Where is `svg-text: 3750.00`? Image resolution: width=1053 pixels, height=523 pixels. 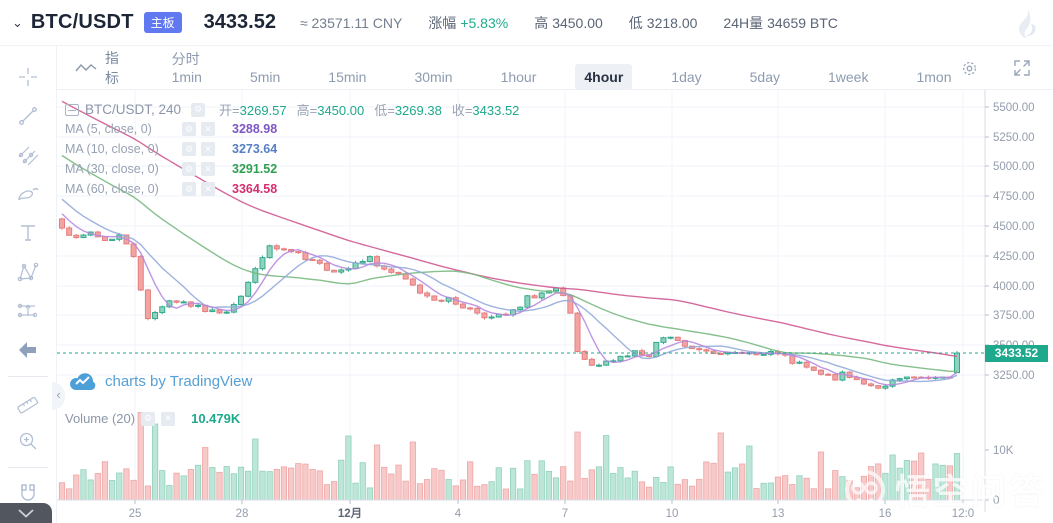
svg-text: 3750.00 is located at coordinates (1014, 316).